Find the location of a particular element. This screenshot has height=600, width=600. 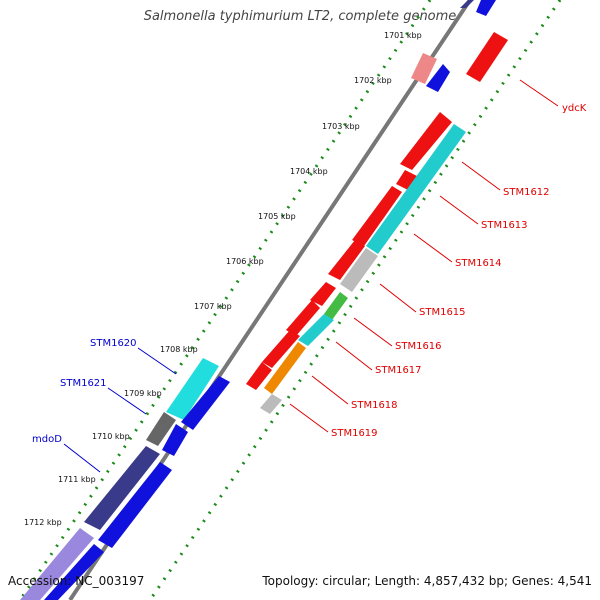

gene-label-ydck: ydcK is located at coordinates (574, 108).